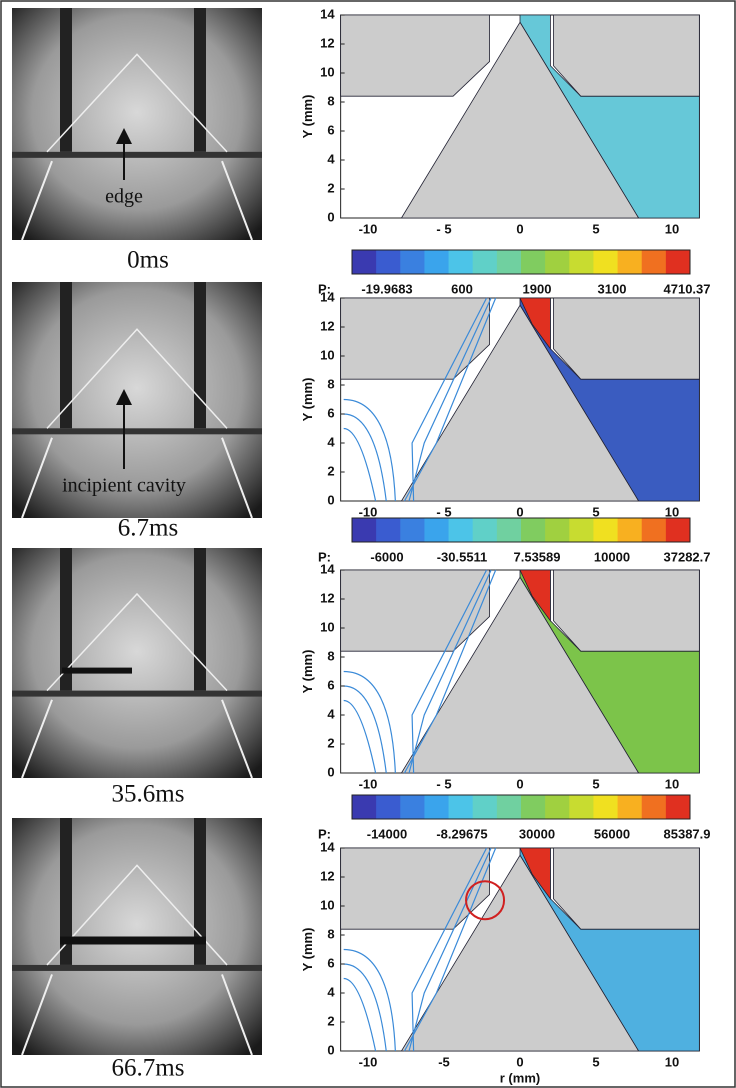 This screenshot has width=736, height=1088. What do you see at coordinates (461, 833) in the screenshot?
I see `colorbar-label: -8.29675` at bounding box center [461, 833].